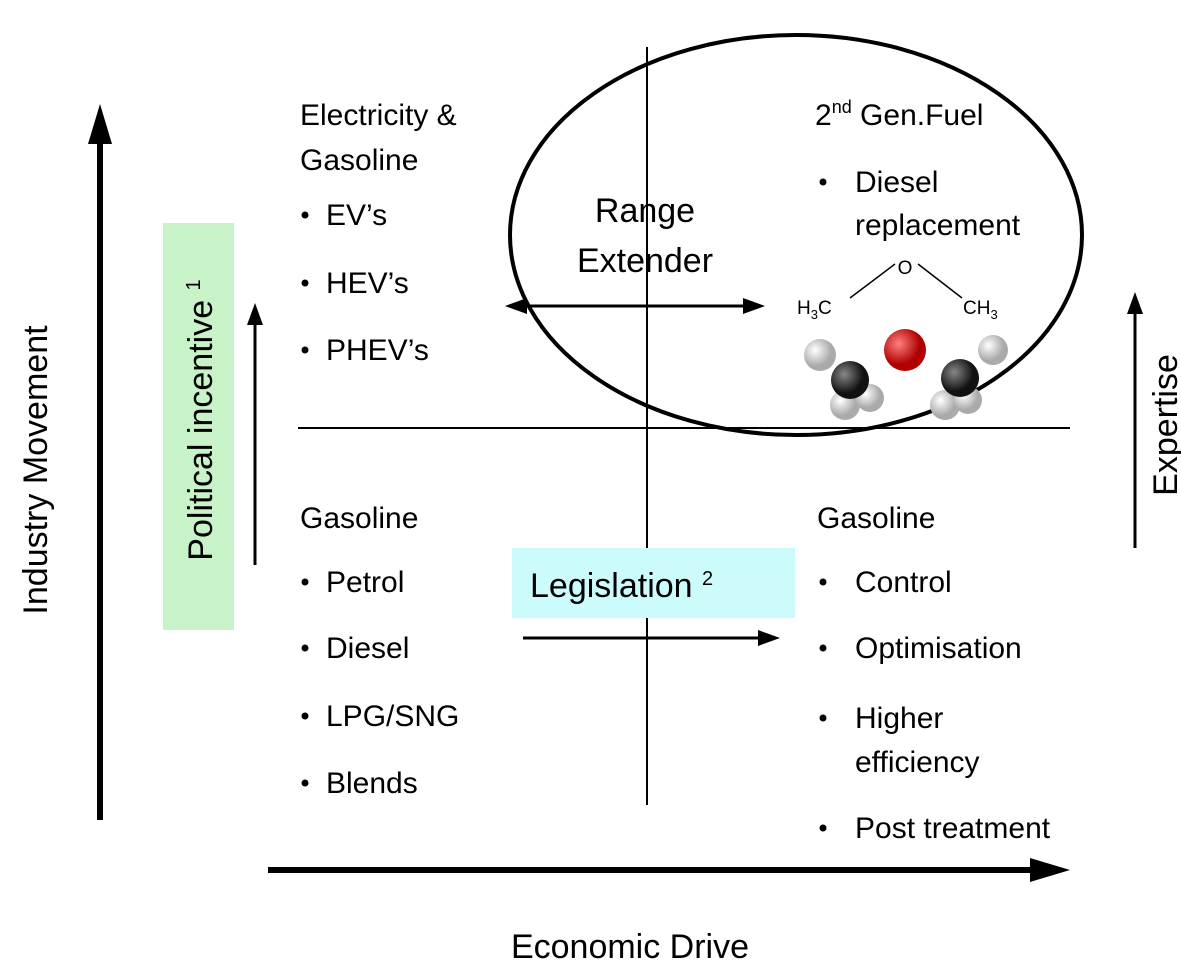 Image resolution: width=1181 pixels, height=966 pixels. Describe the element at coordinates (918, 115) in the screenshot. I see `title-part: Gen.Fuel` at that location.